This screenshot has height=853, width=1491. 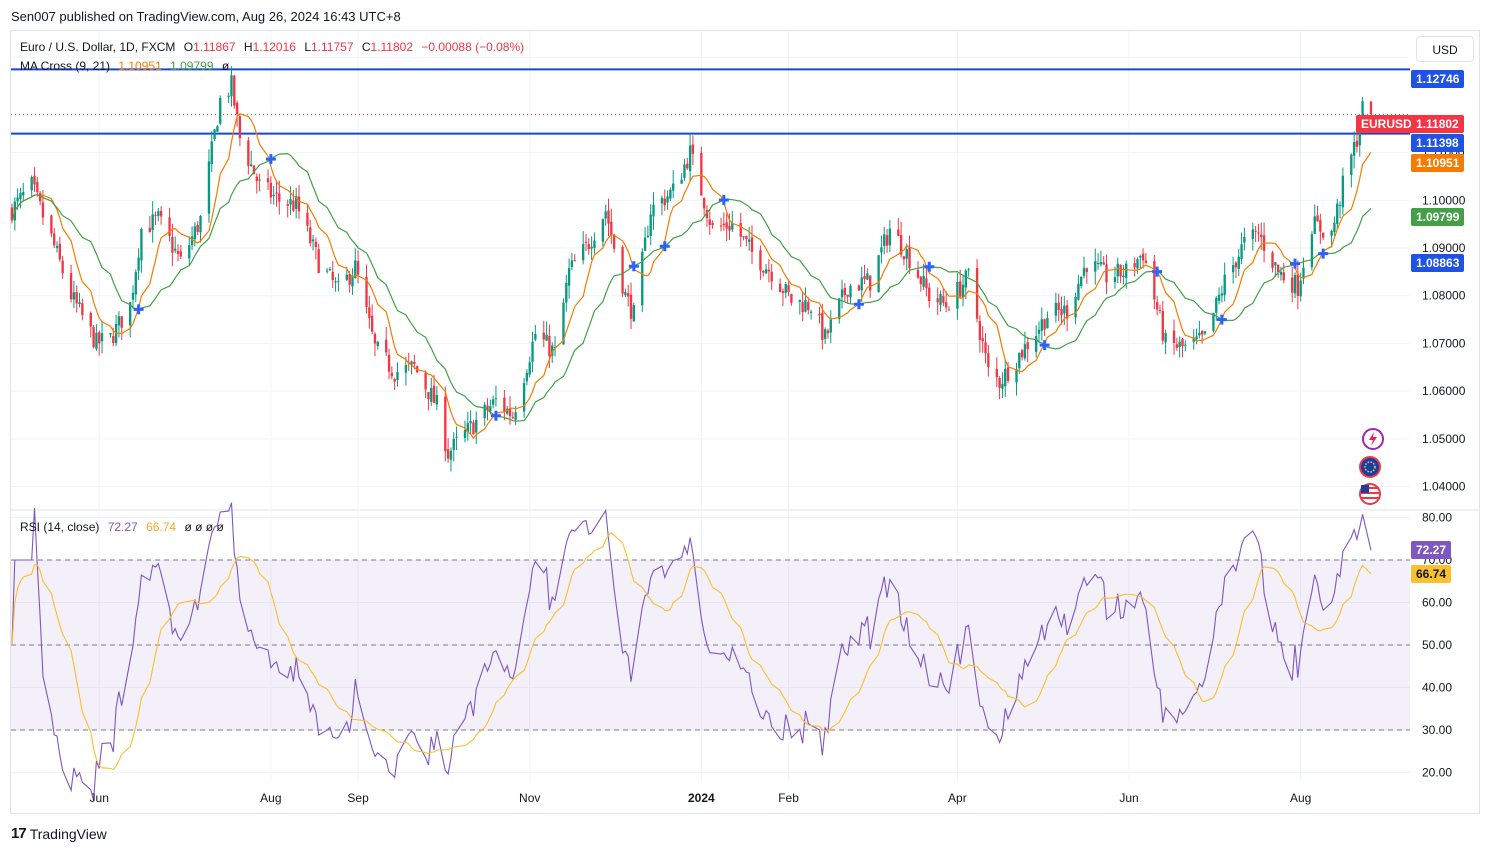 What do you see at coordinates (1444, 487) in the screenshot?
I see `price-tick-label: 1.04000` at bounding box center [1444, 487].